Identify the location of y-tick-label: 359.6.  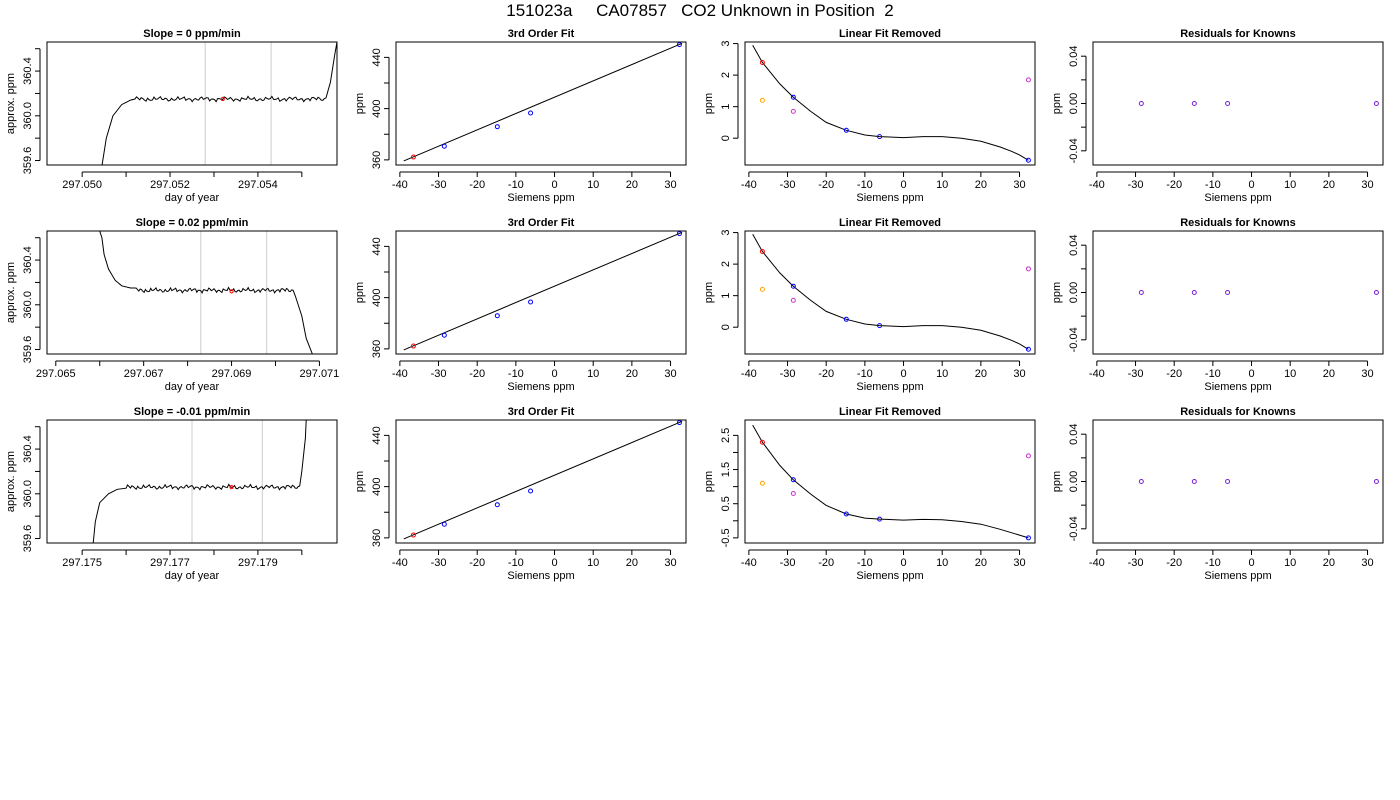
(28, 539).